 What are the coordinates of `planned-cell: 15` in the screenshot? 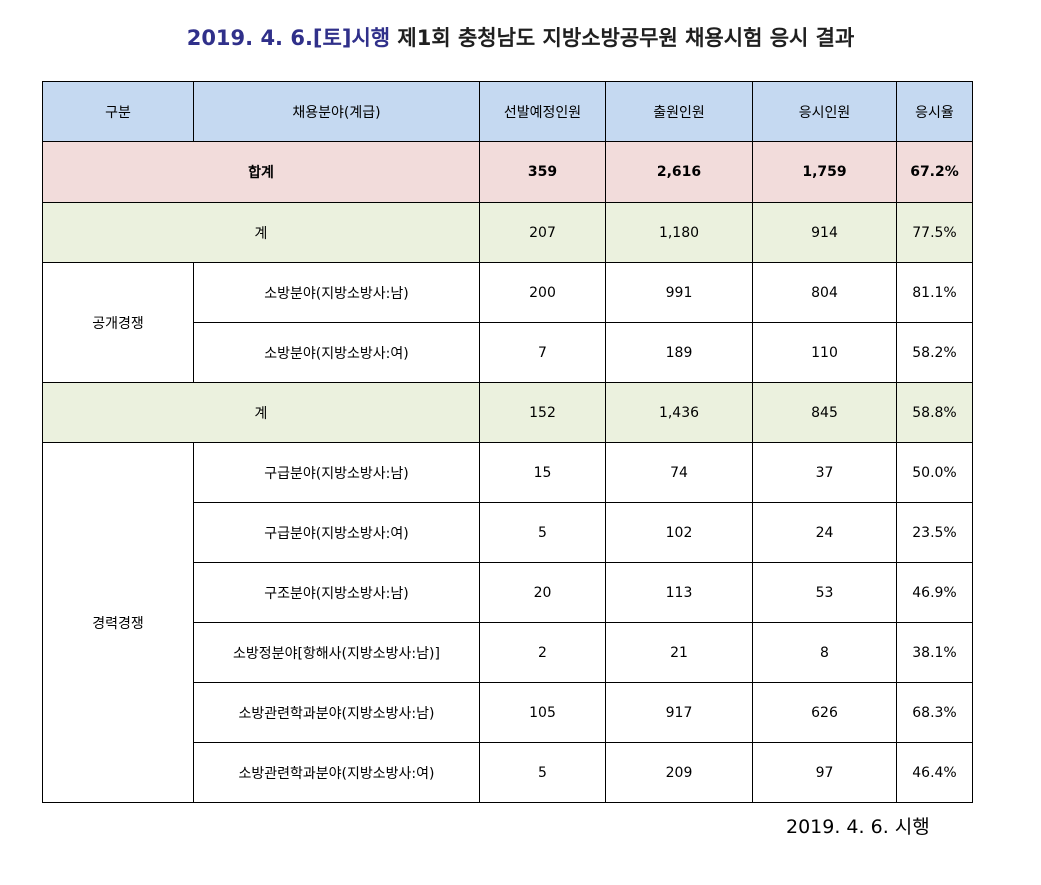 It's located at (542, 472).